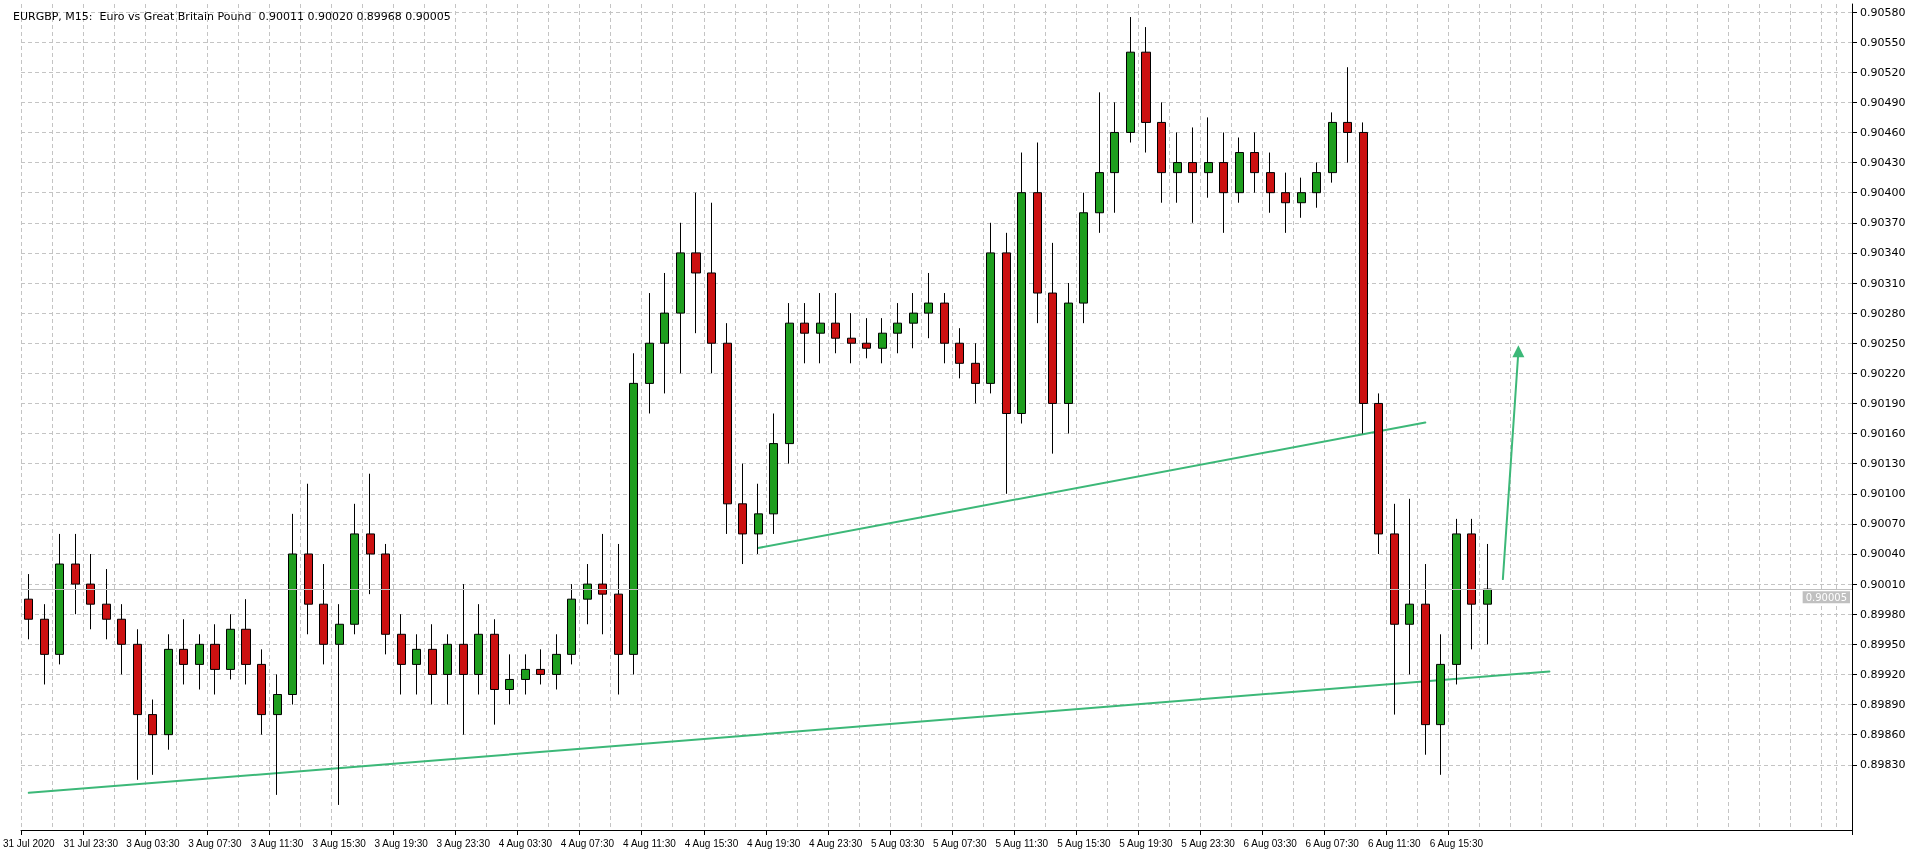  What do you see at coordinates (463, 843) in the screenshot?
I see `x-tick-label: 3 Aug 23:30` at bounding box center [463, 843].